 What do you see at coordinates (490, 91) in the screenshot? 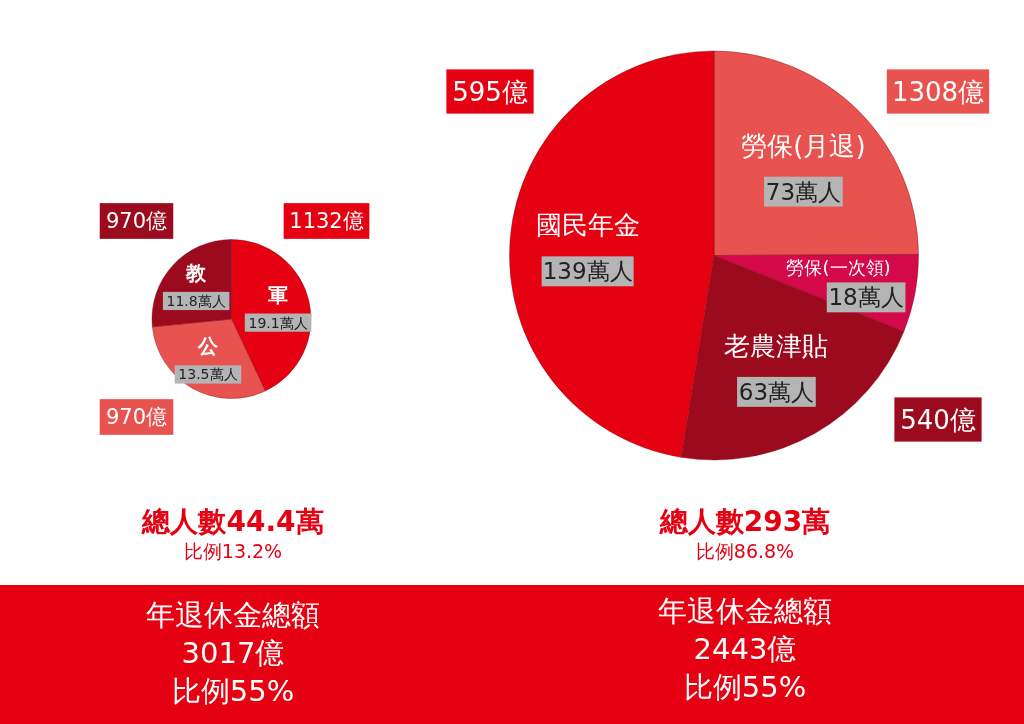
I see `text: 595億` at bounding box center [490, 91].